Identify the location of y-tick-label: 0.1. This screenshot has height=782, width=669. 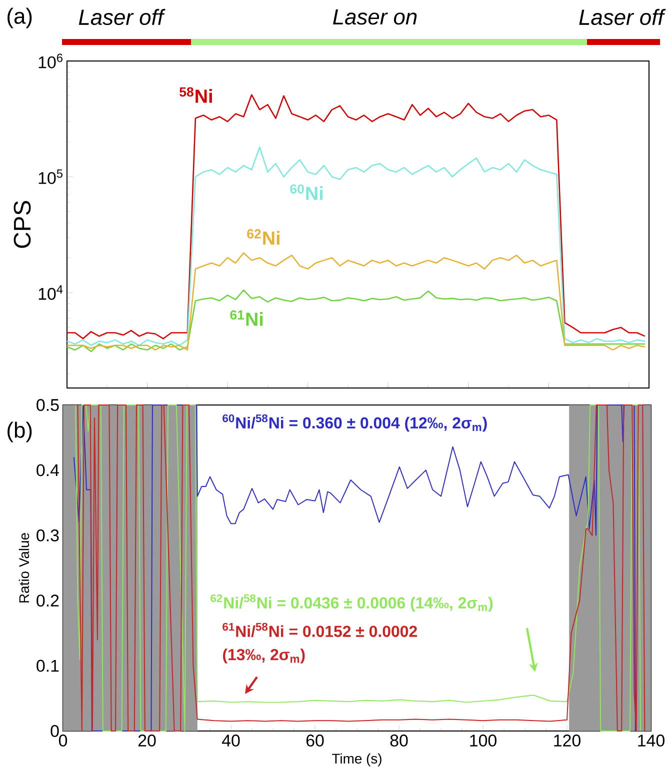
(47, 666).